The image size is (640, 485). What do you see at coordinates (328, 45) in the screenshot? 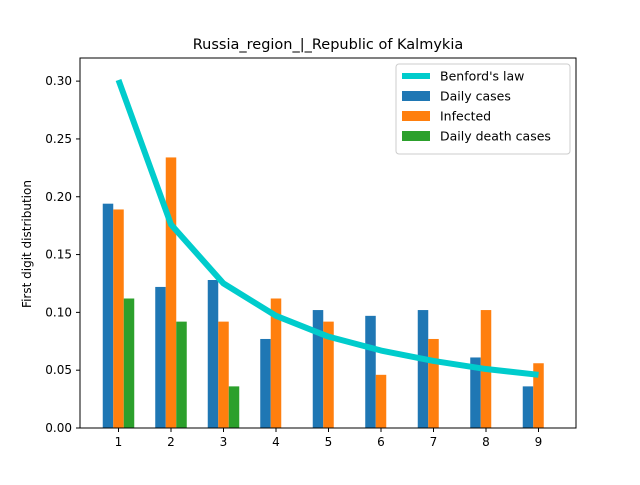
I see `chart-title: Russia_region_|_Republic of Kalmykia` at bounding box center [328, 45].